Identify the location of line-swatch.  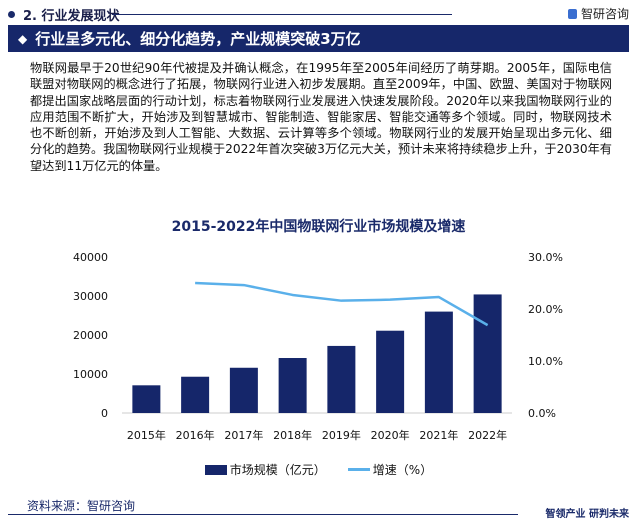
(358, 469).